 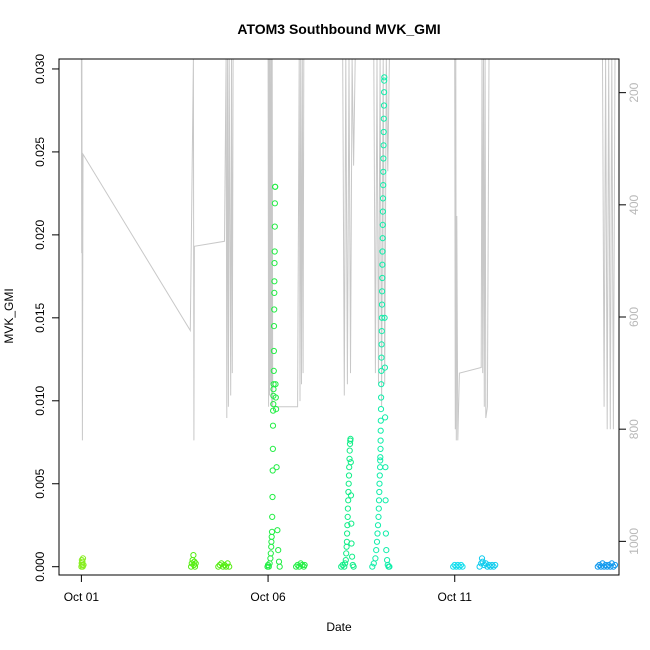 I want to click on y-tick-label: 0.030, so click(x=40, y=69).